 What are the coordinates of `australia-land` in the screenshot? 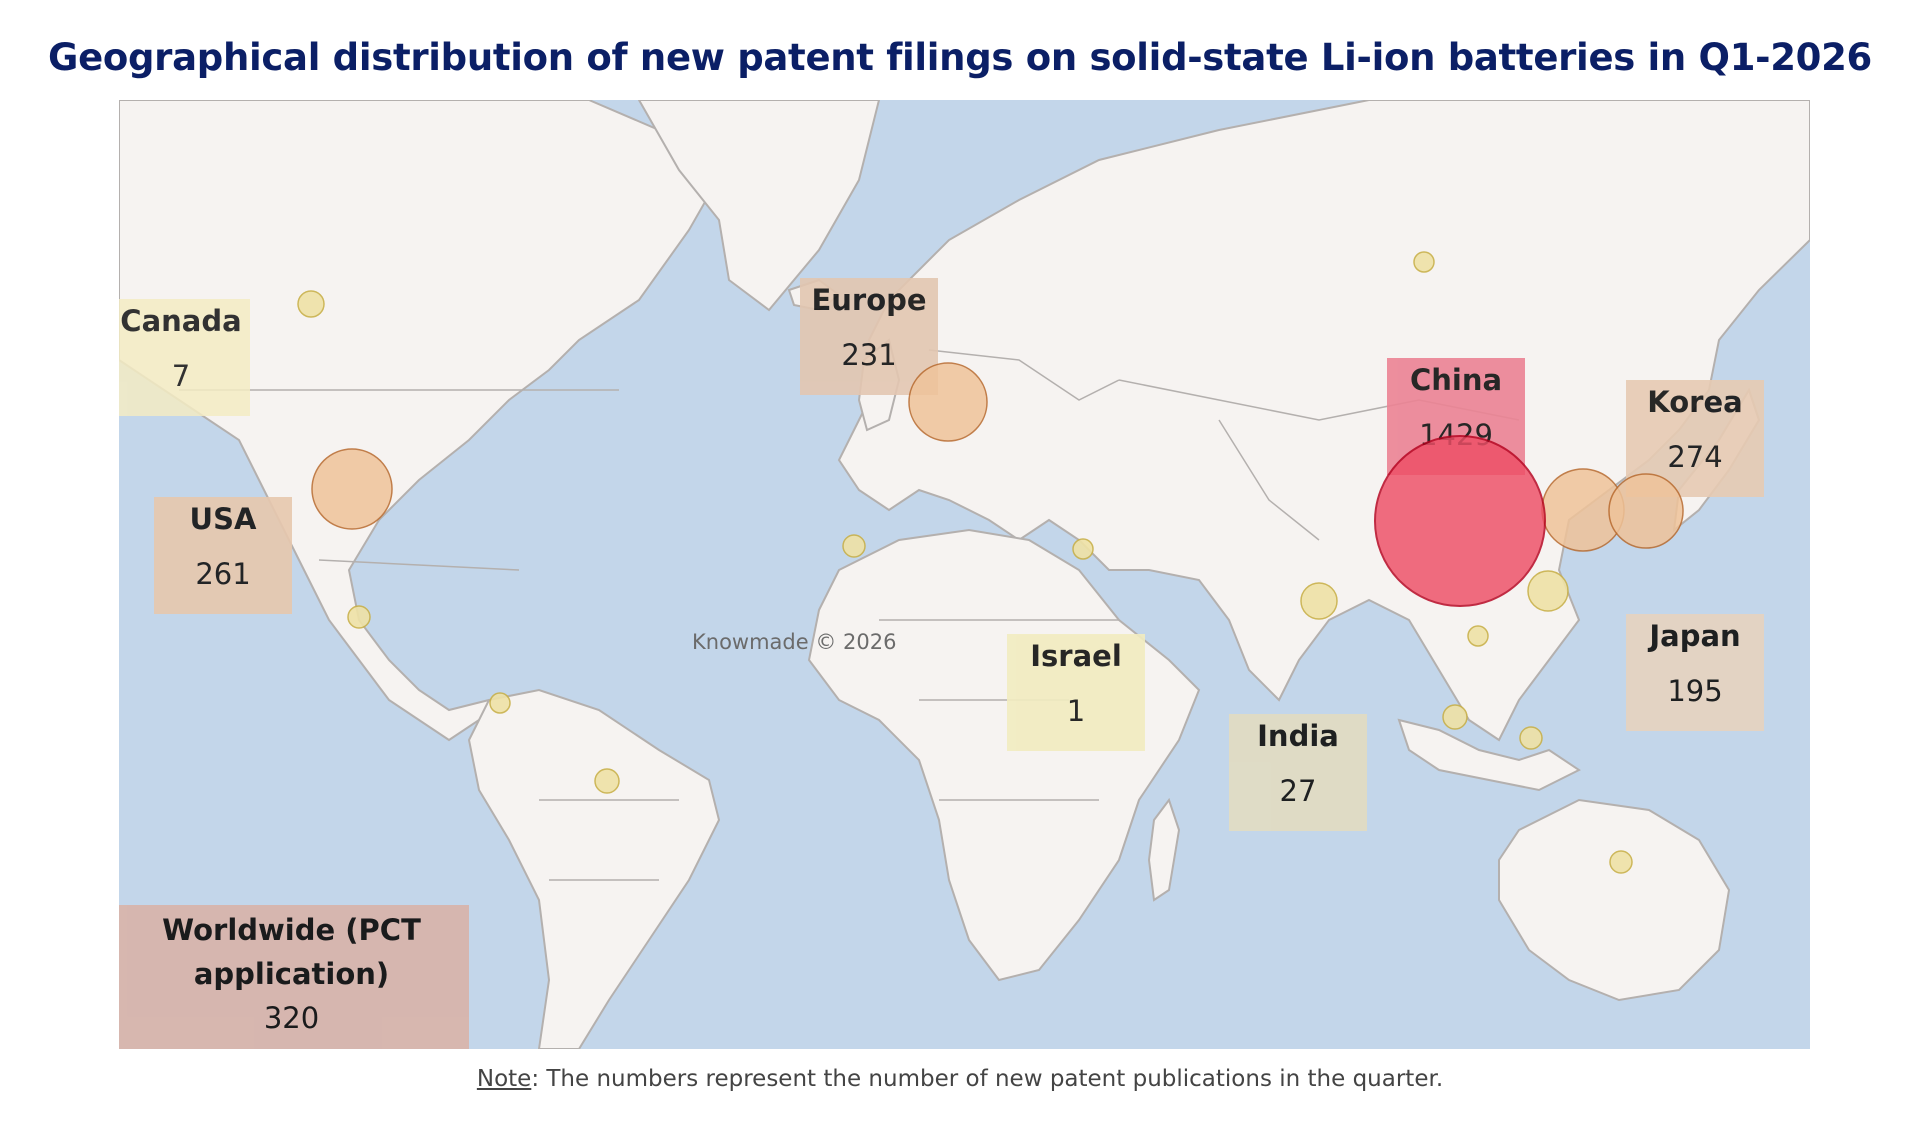 It's located at (1614, 900).